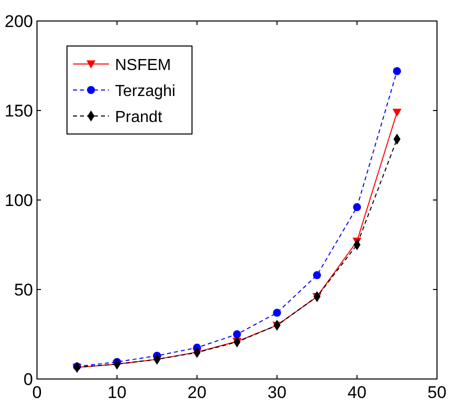 This screenshot has width=455, height=407. I want to click on y-tick-label: 100, so click(18, 200).